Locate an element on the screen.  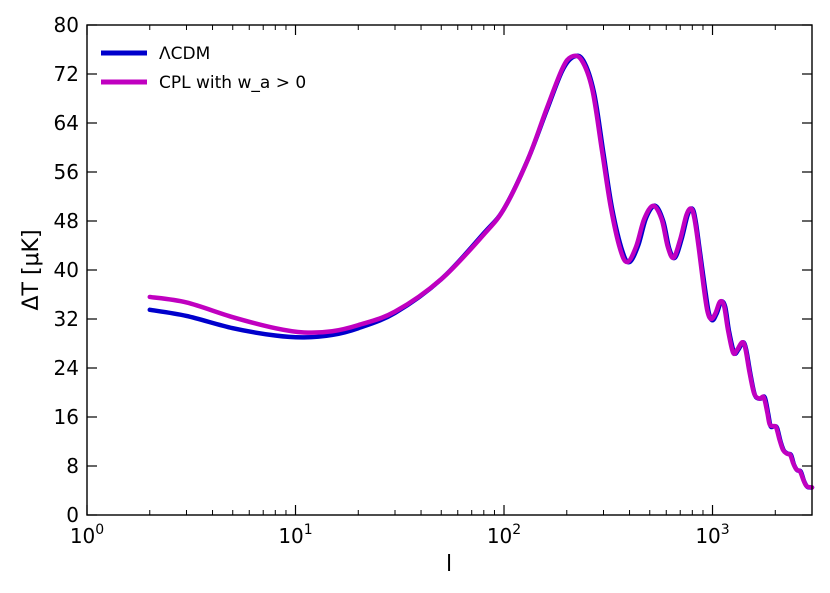
y-tick-label: 56 is located at coordinates (66, 172).